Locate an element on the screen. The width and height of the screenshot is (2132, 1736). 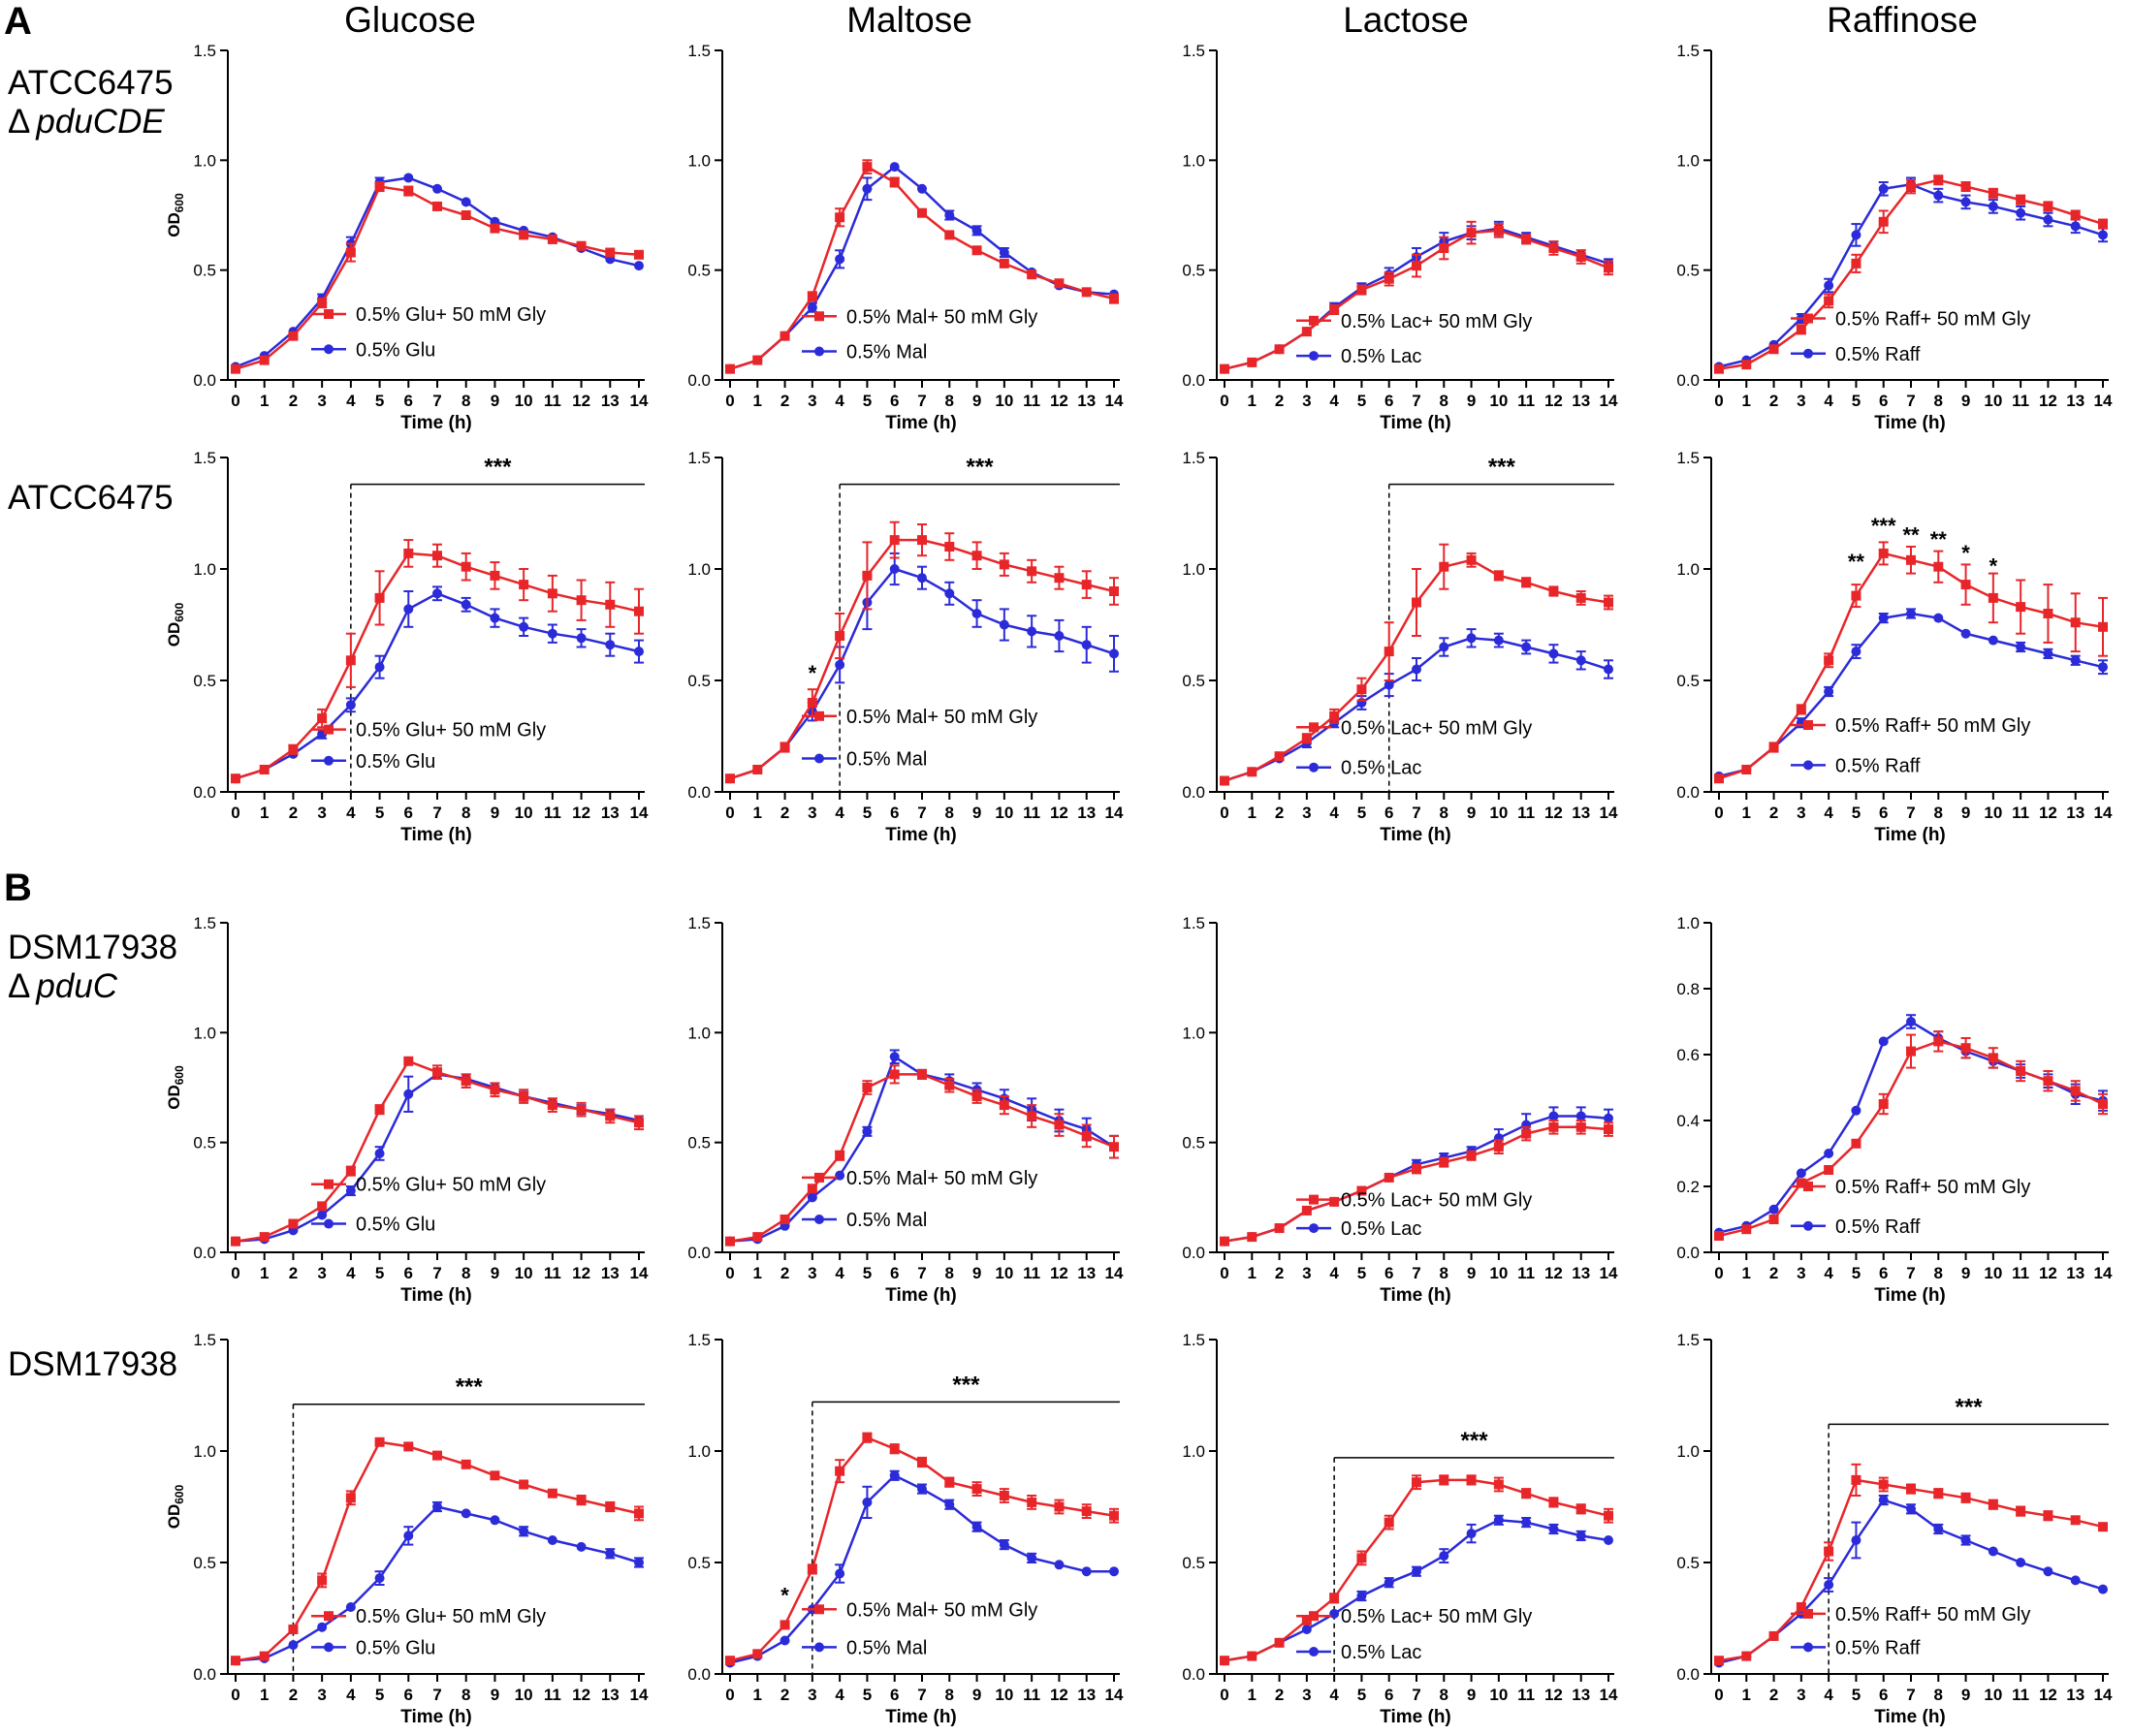
significance-star: * is located at coordinates (813, 673).